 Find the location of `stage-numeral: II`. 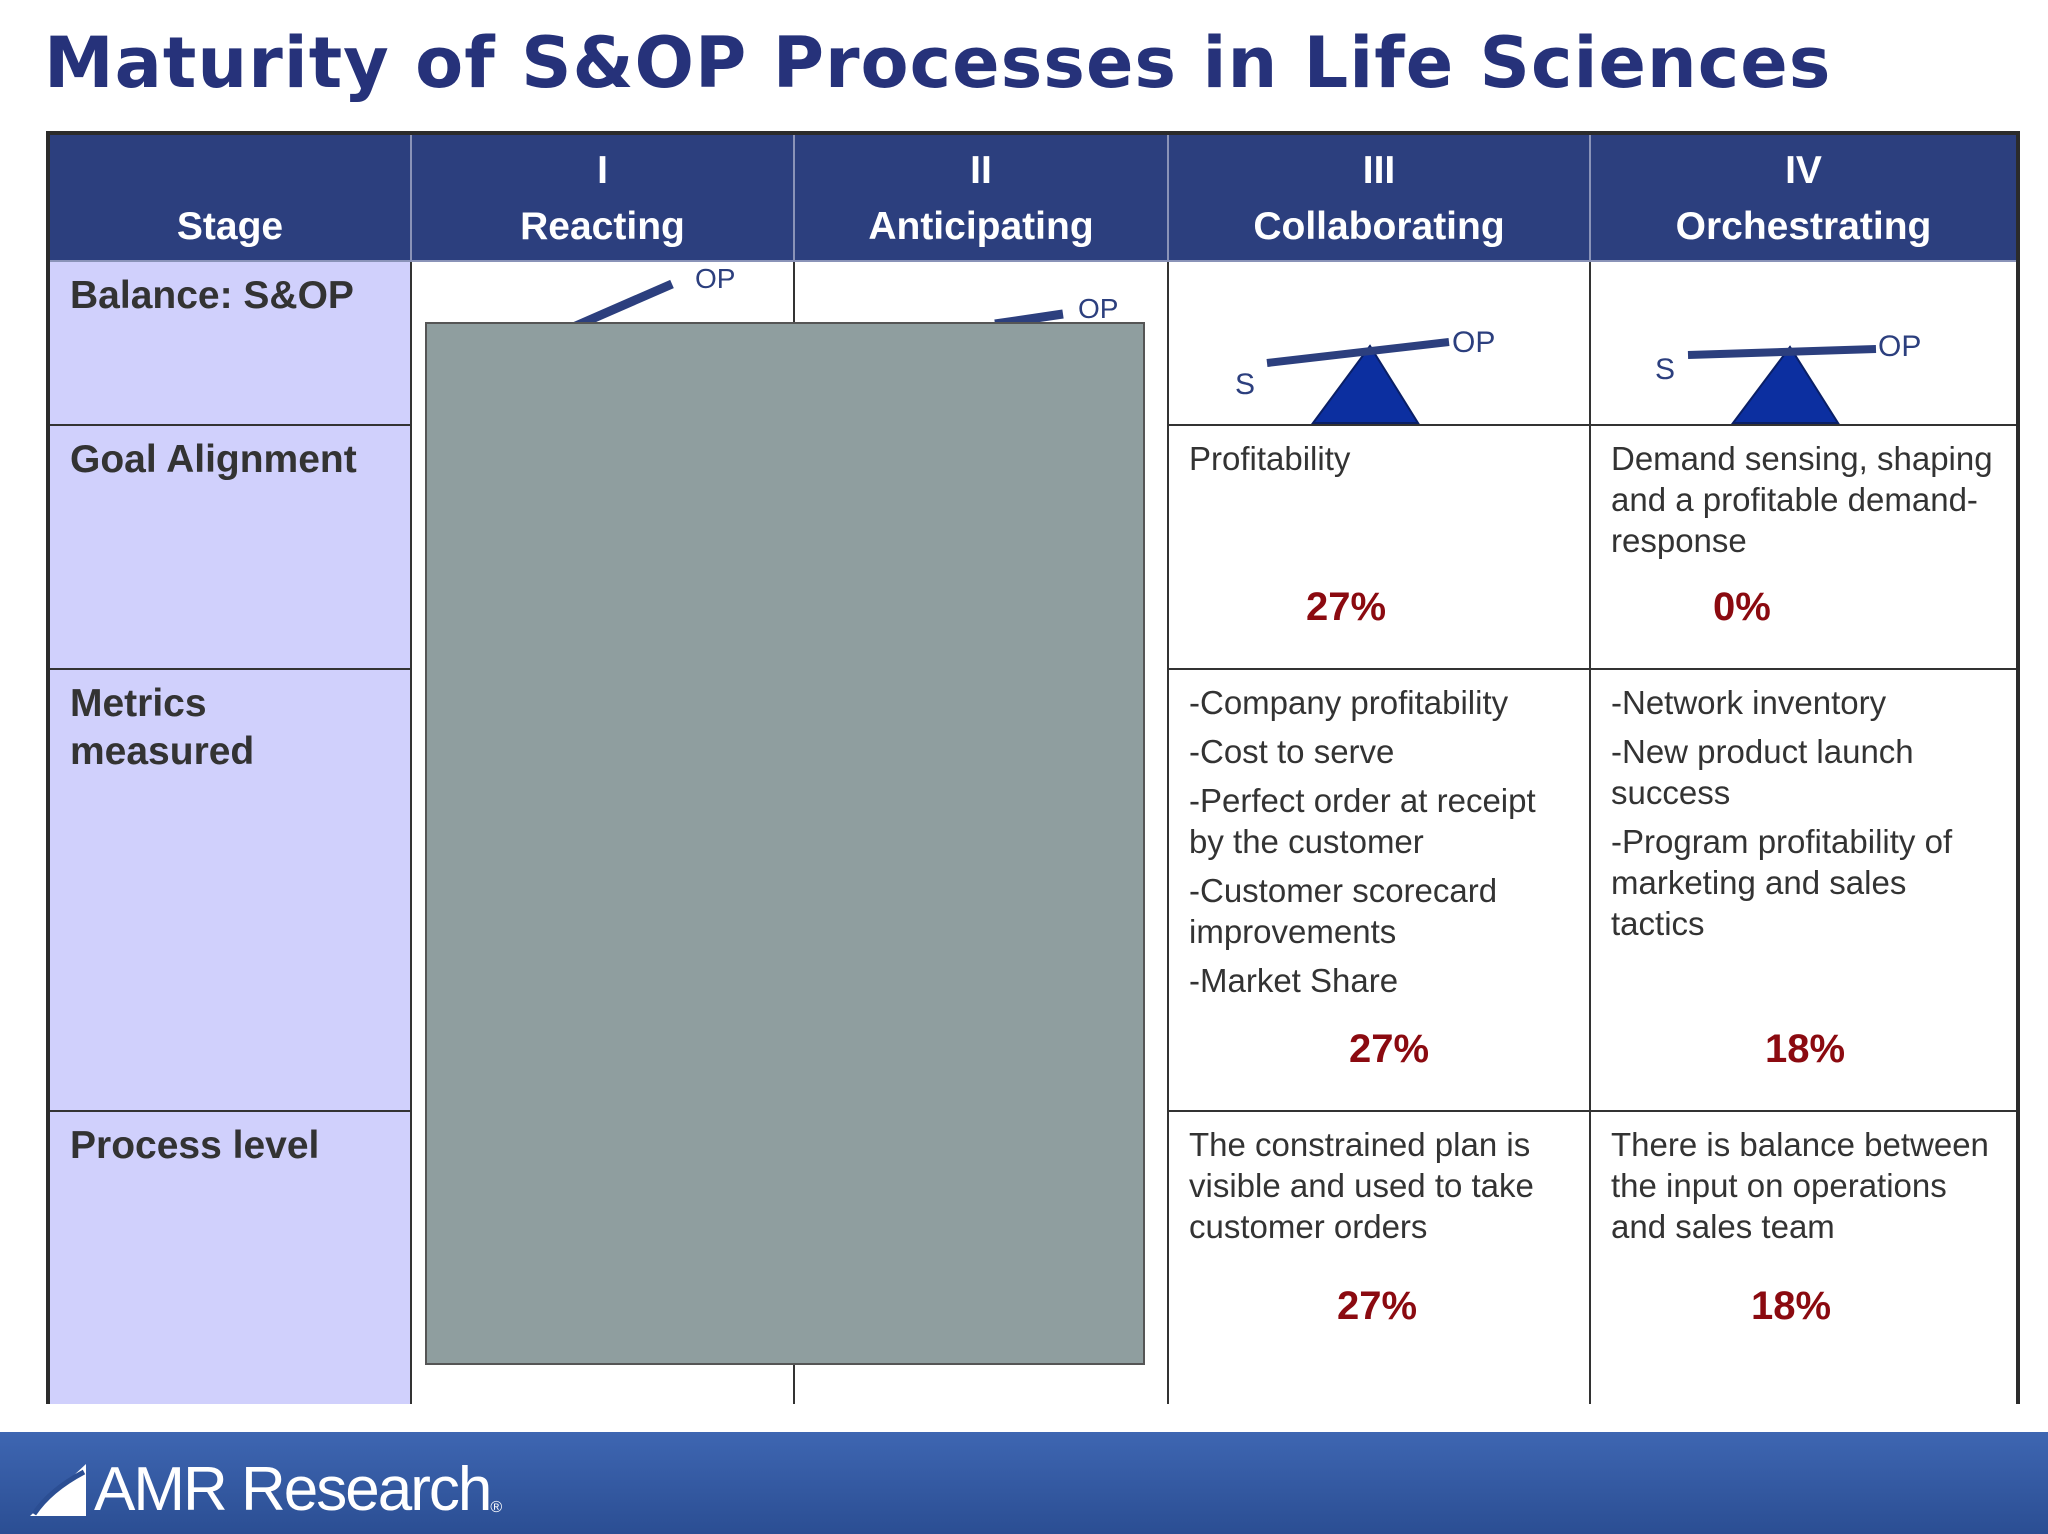

stage-numeral: II is located at coordinates (981, 170).